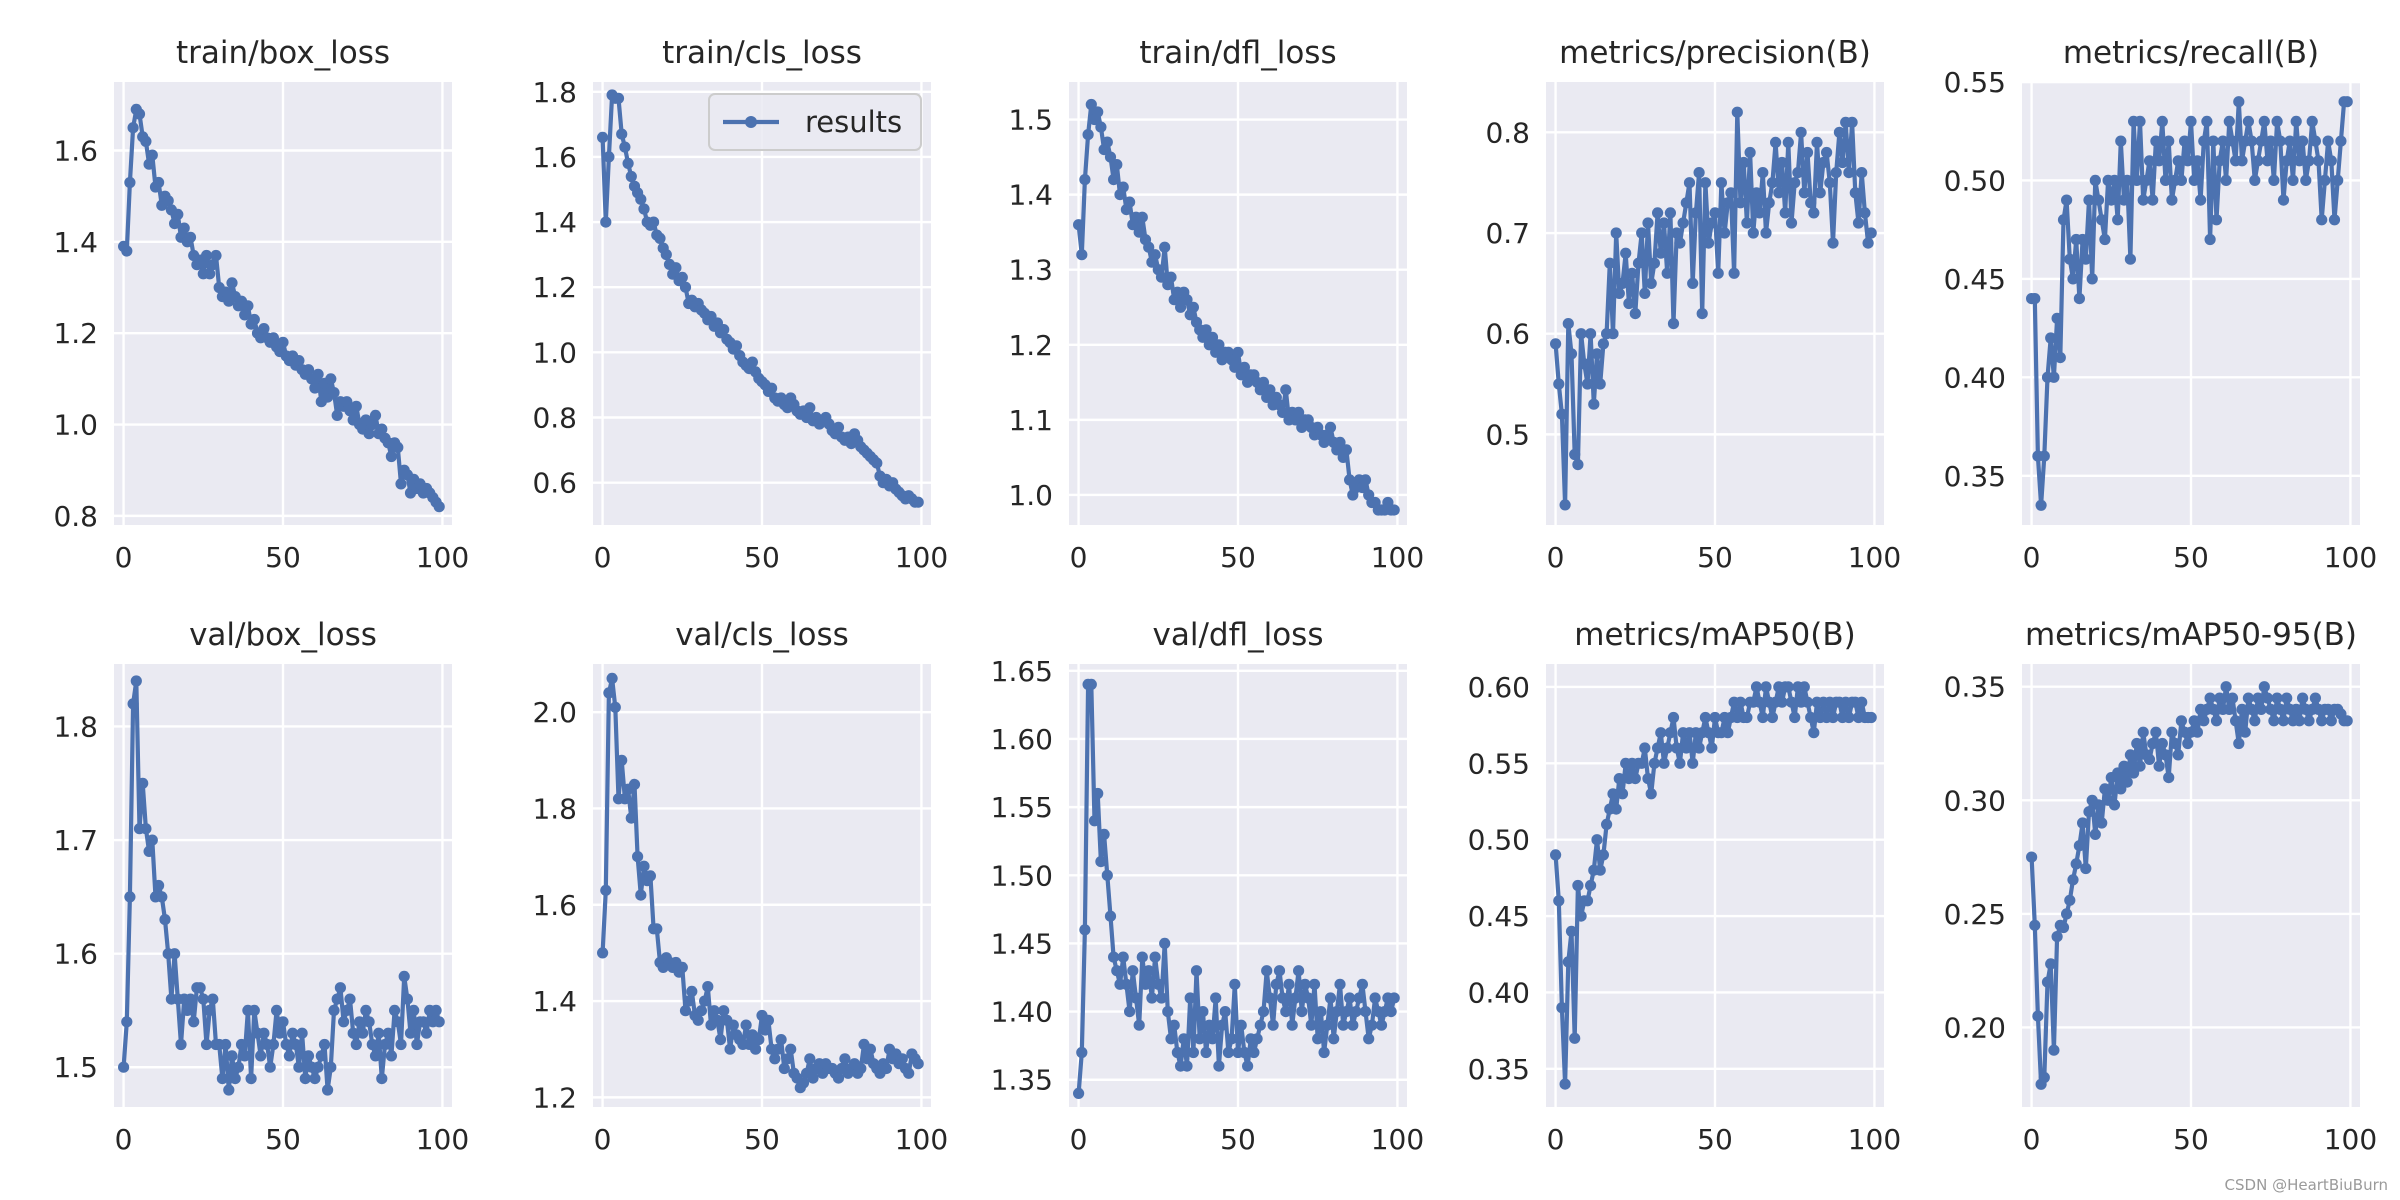 This screenshot has width=2400, height=1200. Describe the element at coordinates (75, 954) in the screenshot. I see `y-tick-label: 1.6` at that location.